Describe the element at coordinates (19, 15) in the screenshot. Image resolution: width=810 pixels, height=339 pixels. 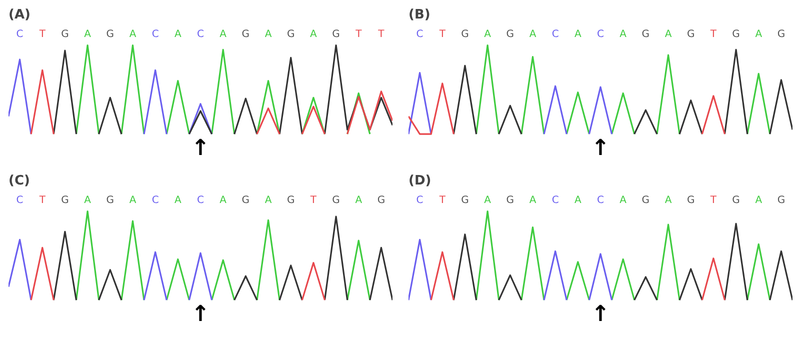
I see `chart-title: (A)` at that location.